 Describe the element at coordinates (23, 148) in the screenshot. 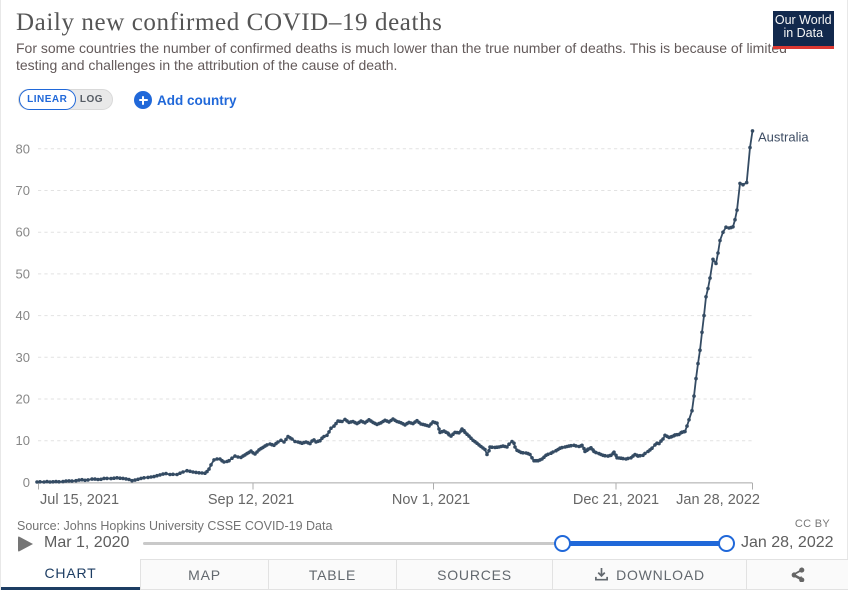

I see `svg-text: 80` at that location.